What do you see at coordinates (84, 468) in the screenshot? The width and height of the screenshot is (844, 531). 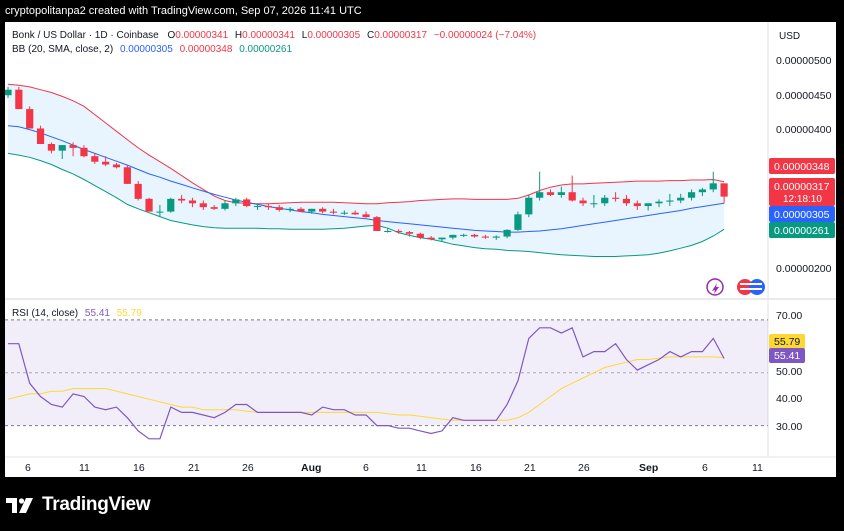 I see `x-tick-1: 11` at bounding box center [84, 468].